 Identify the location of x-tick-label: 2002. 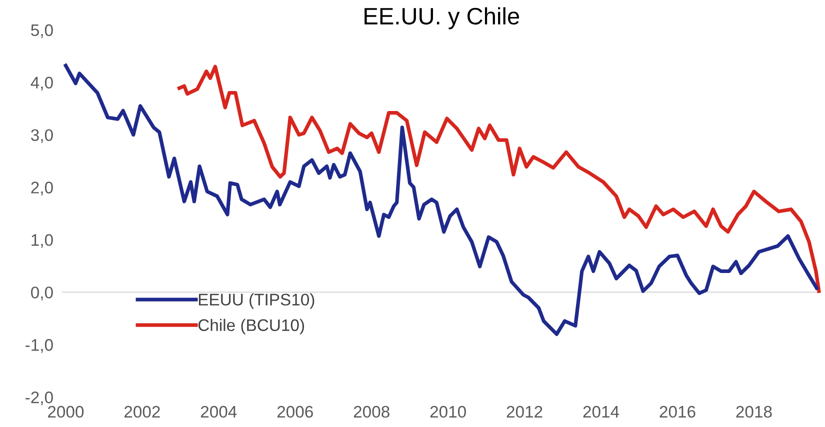
(142, 412).